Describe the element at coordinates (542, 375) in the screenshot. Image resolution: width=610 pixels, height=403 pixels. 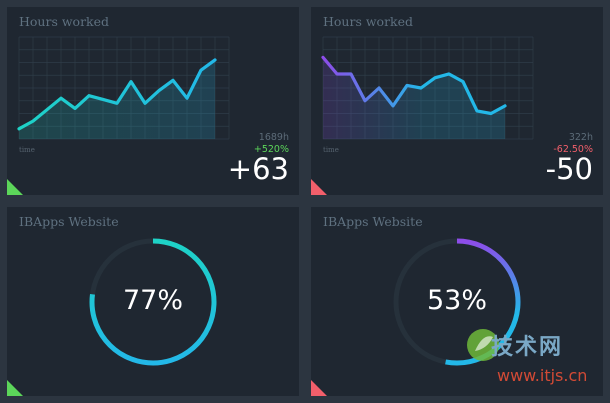
I see `watermark-url: www.itjs.cn` at that location.